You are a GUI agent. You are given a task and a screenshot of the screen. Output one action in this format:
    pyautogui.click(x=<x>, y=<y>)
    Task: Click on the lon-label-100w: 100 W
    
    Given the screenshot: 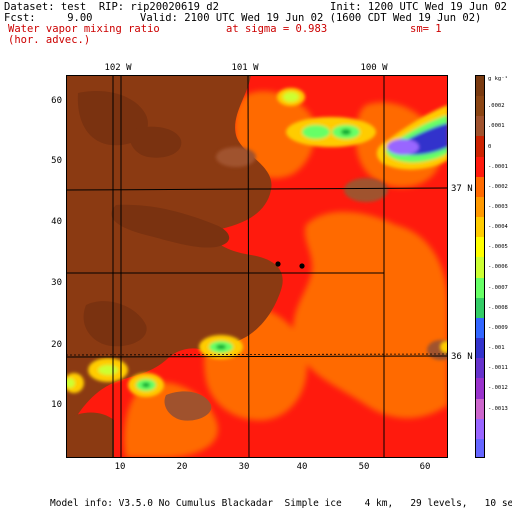 What is the action you would take?
    pyautogui.click(x=374, y=68)
    